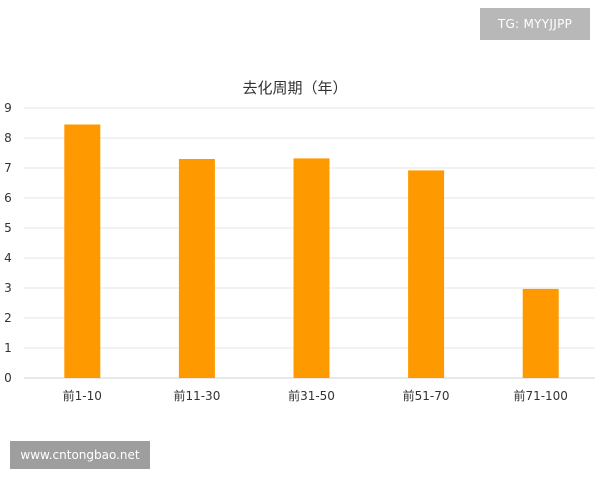  I want to click on x-axis-ticks: 前1-10 前11-30 前31-50 前51-70 前71-100, so click(315, 395).